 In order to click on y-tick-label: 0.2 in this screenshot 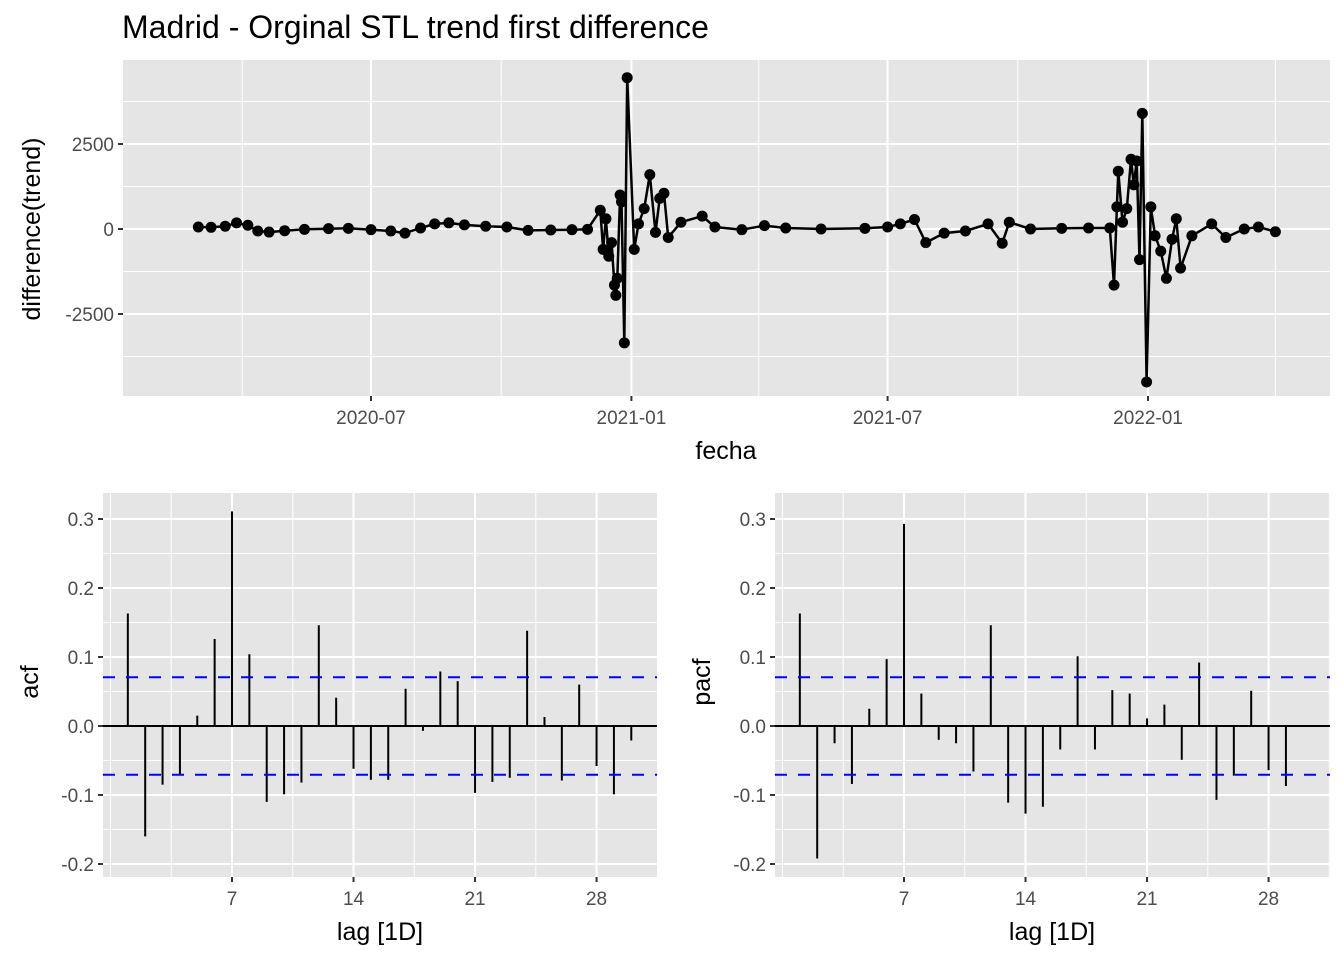, I will do `click(753, 589)`.